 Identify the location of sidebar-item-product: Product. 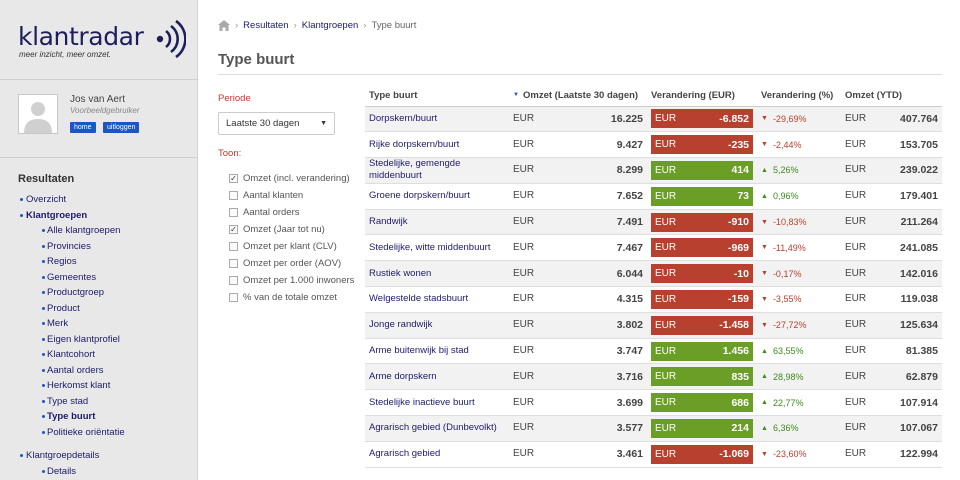
(75, 309).